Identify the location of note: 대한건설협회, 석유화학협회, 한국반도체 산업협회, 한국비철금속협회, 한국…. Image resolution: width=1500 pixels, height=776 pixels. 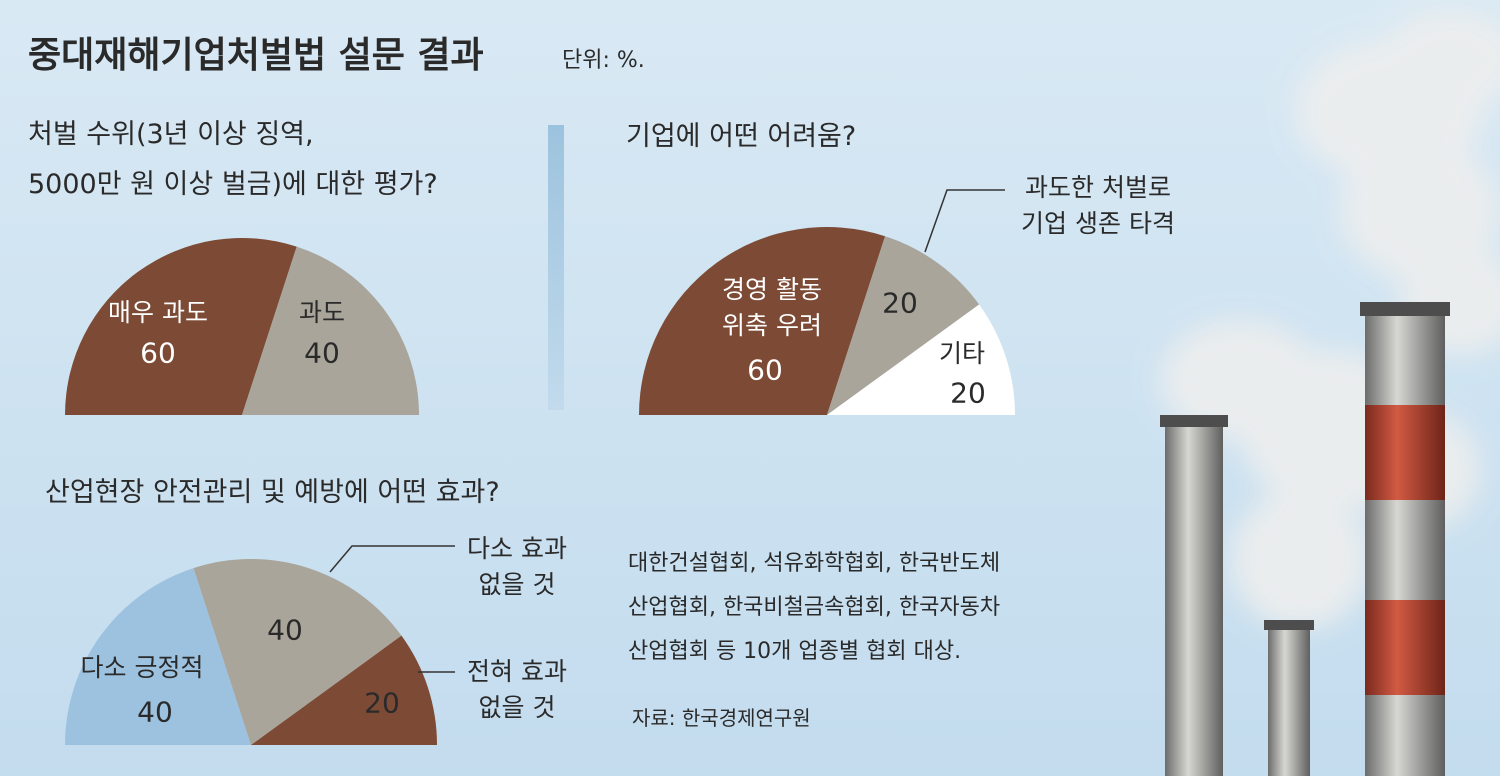
(814, 607).